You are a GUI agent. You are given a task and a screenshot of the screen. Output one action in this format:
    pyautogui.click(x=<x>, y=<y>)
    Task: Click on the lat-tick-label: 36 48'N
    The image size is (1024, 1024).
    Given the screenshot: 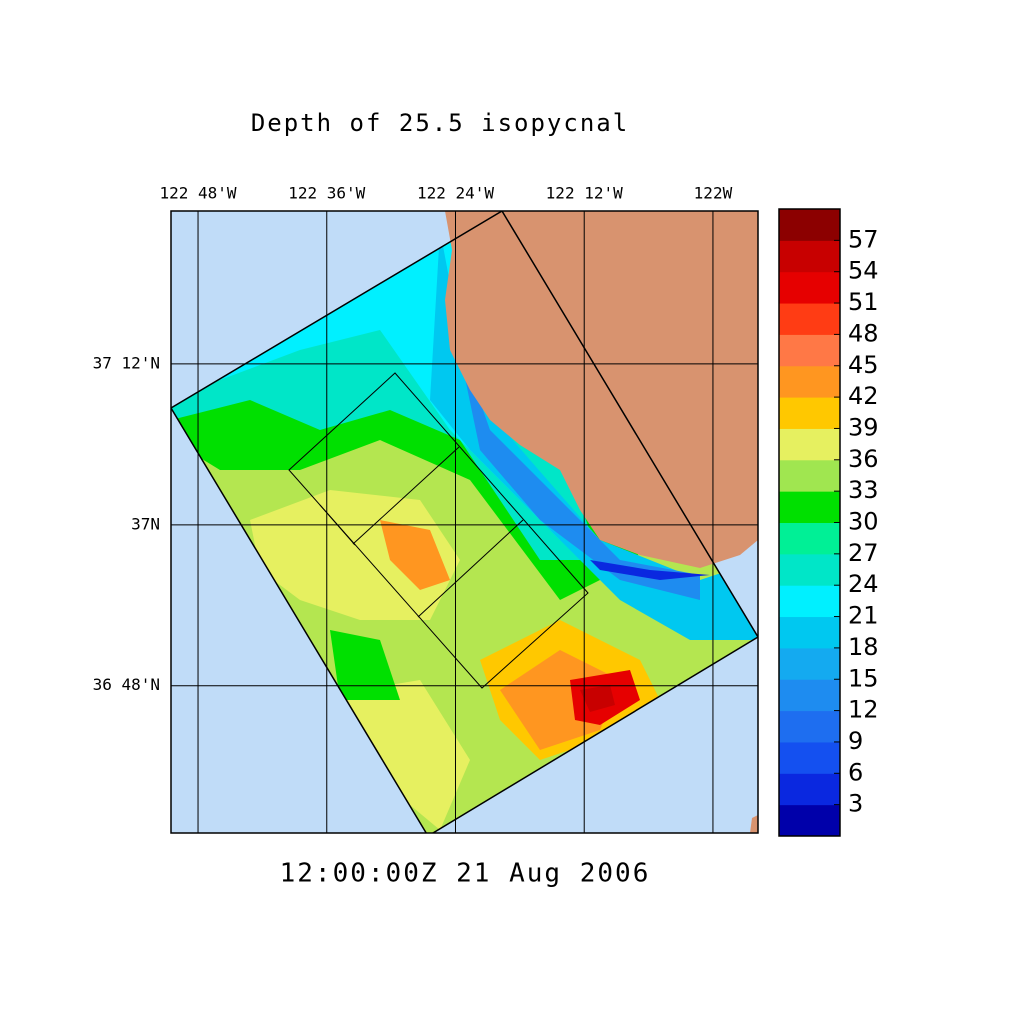 What is the action you would take?
    pyautogui.click(x=126, y=684)
    